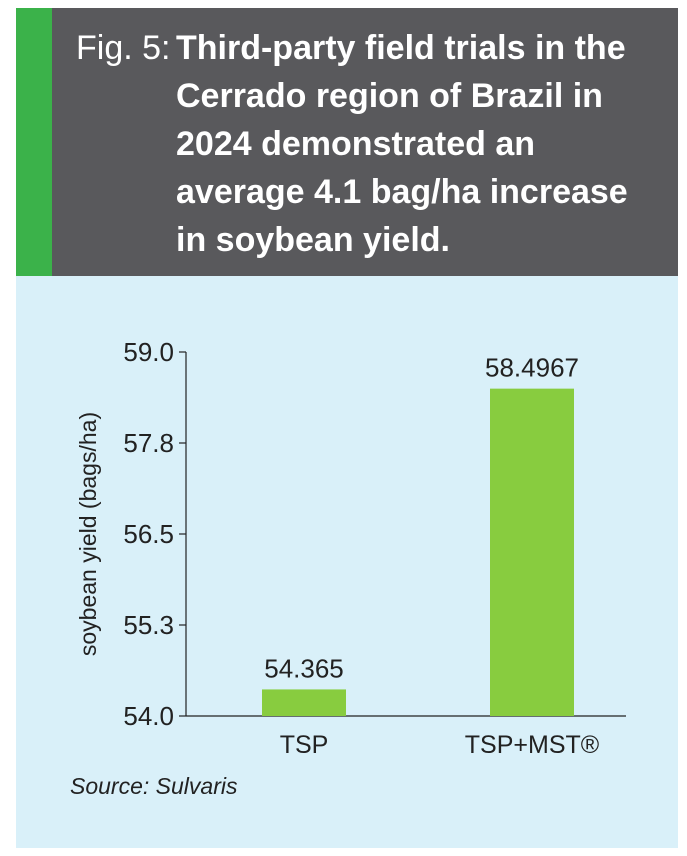 The image size is (687, 856). Describe the element at coordinates (532, 745) in the screenshot. I see `x-tick-label: TSP+MST®` at that location.